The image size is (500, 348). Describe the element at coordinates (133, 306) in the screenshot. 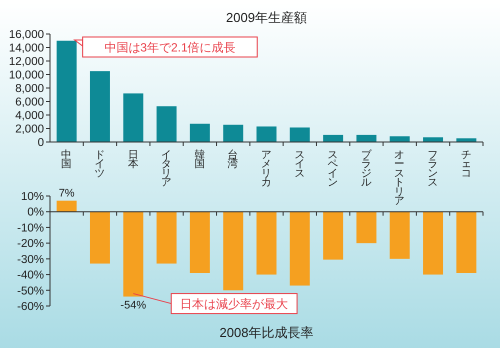

I see `data-label: -54%` at that location.